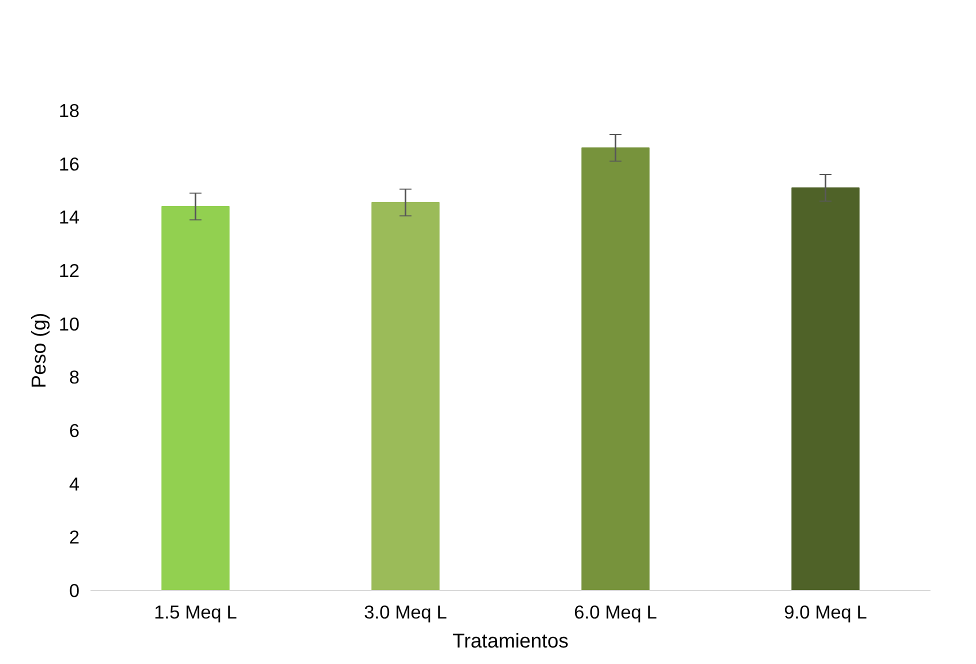  I want to click on y-tick-label: 18, so click(69, 110).